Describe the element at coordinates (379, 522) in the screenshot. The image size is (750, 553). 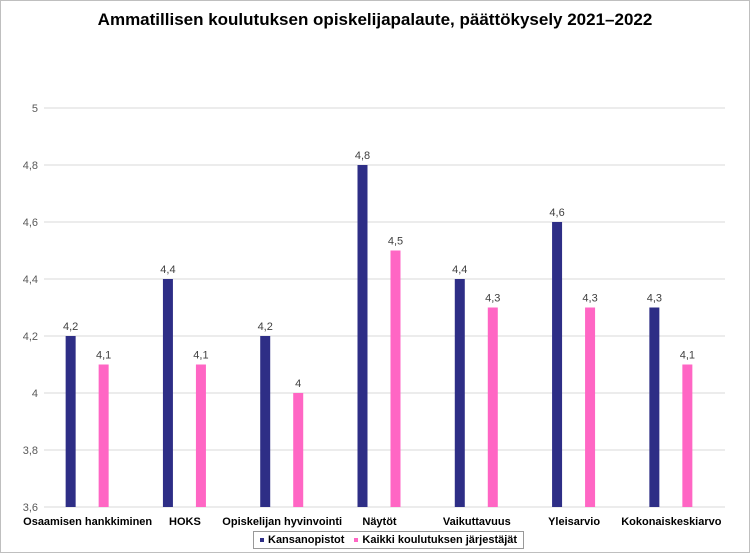
I see `x-tick-label: Näytöt` at that location.